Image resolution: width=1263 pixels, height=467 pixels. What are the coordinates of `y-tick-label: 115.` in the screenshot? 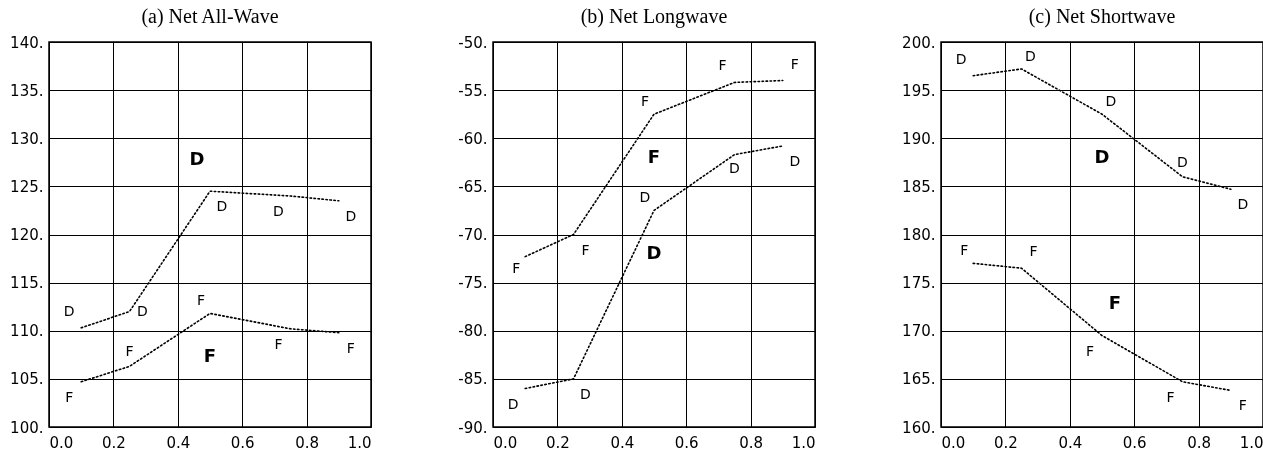 It's located at (27, 283).